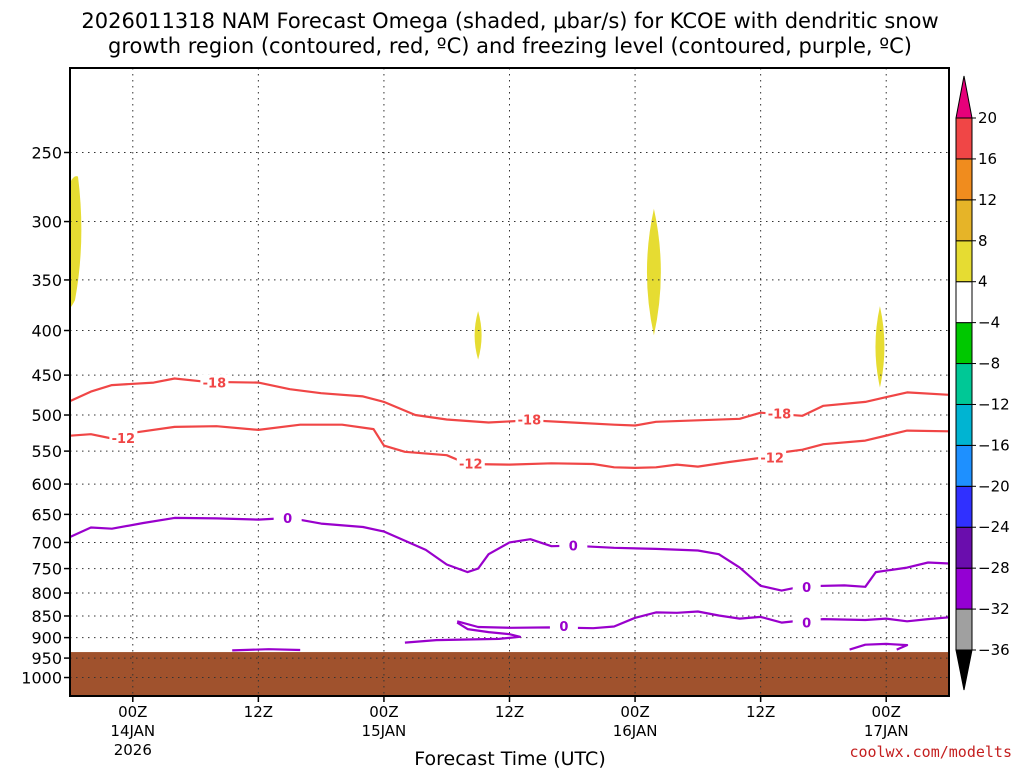  Describe the element at coordinates (46, 484) in the screenshot. I see `y-tick-label: 600` at that location.